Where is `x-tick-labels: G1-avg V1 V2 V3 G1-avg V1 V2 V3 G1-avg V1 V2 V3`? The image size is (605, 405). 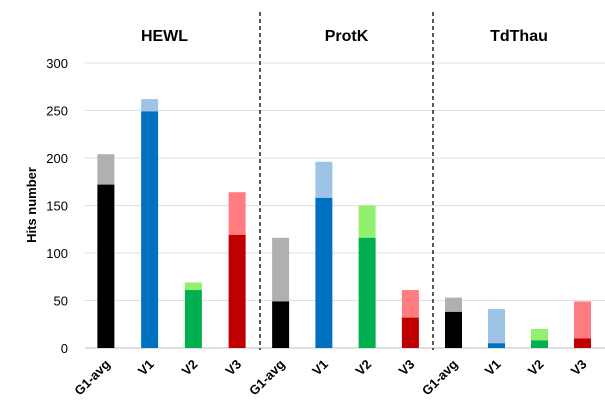 x-tick-labels: G1-avg V1 V2 V3 G1-avg V1 V2 V3 G1-avg V1 V2 V3 is located at coordinates (330, 377).